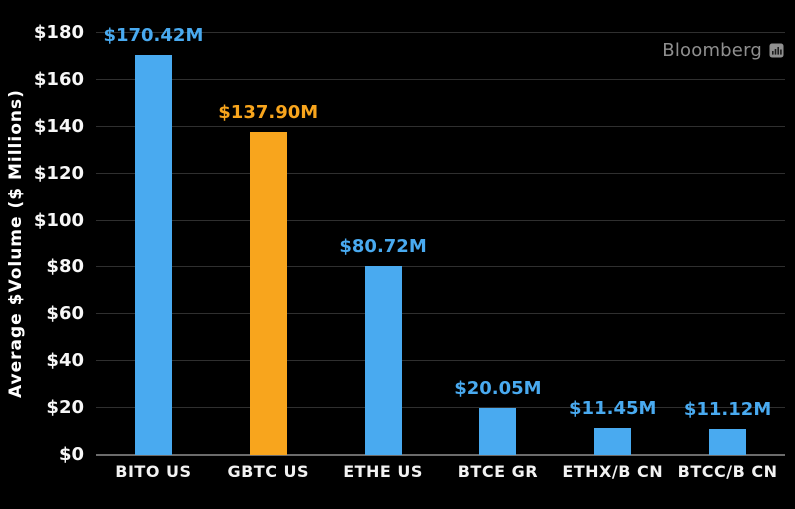 Image resolution: width=795 pixels, height=509 pixels. I want to click on value-label: $11.12M, so click(727, 409).